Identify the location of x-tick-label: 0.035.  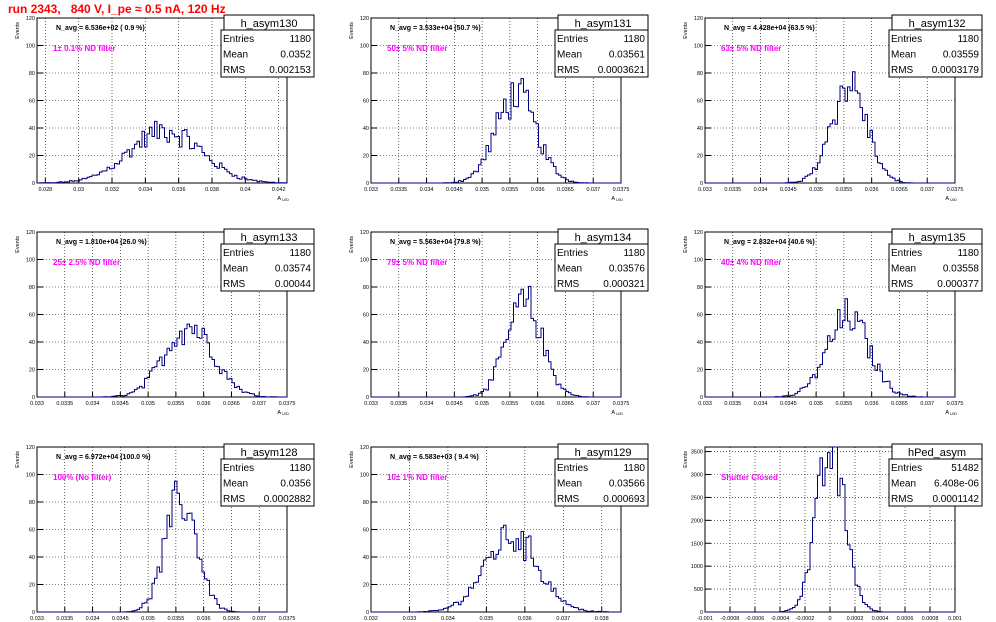
(816, 190).